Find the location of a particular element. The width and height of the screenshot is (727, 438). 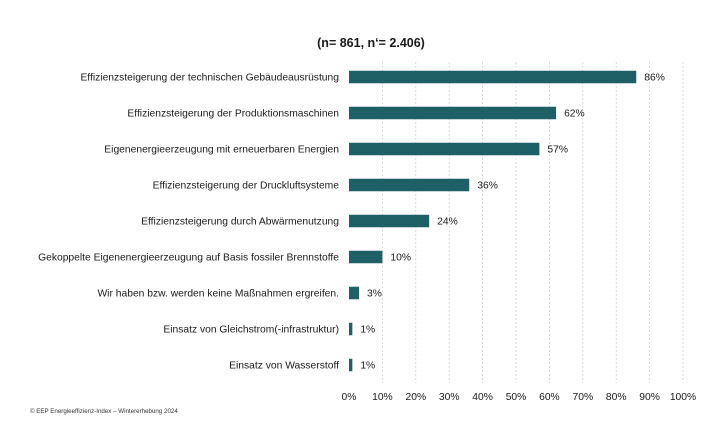

x-tick-label: 40% is located at coordinates (482, 397).